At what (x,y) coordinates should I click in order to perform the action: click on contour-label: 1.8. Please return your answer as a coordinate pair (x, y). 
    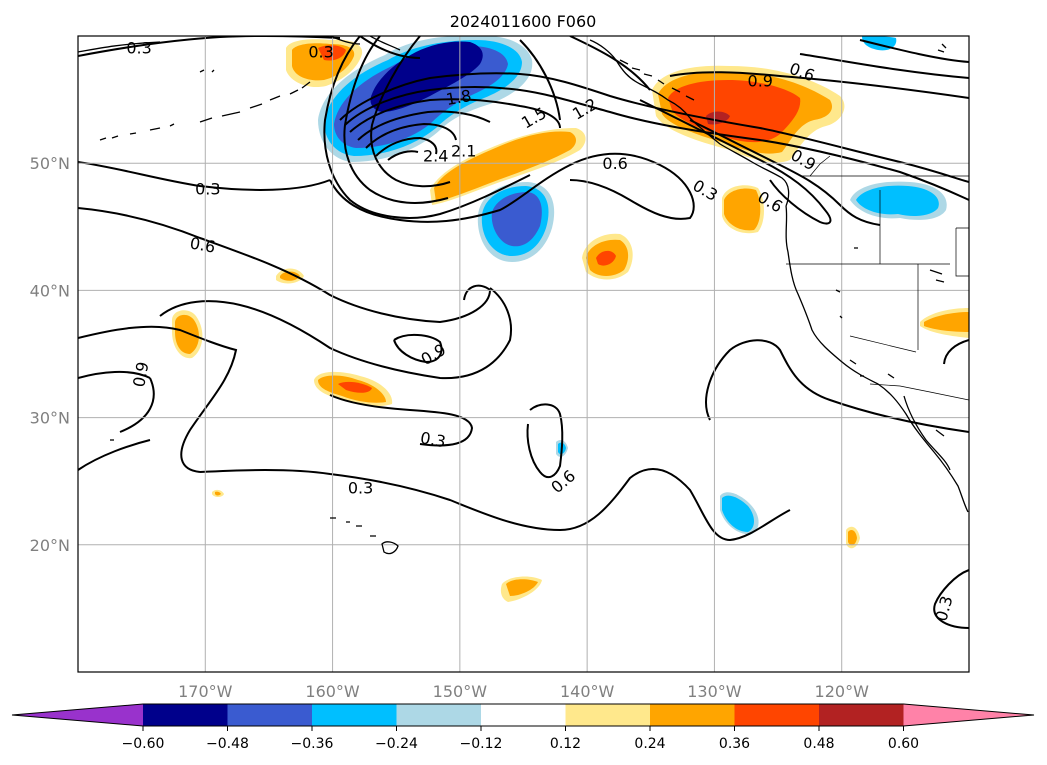
    Looking at the image, I should click on (458, 97).